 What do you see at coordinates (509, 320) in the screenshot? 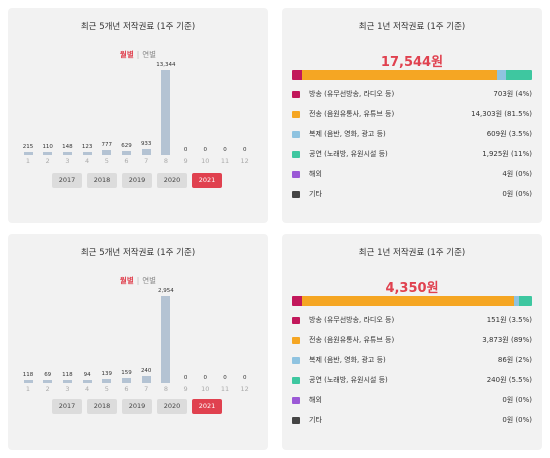
I see `legend-value: 151원 (3.5%)` at bounding box center [509, 320].